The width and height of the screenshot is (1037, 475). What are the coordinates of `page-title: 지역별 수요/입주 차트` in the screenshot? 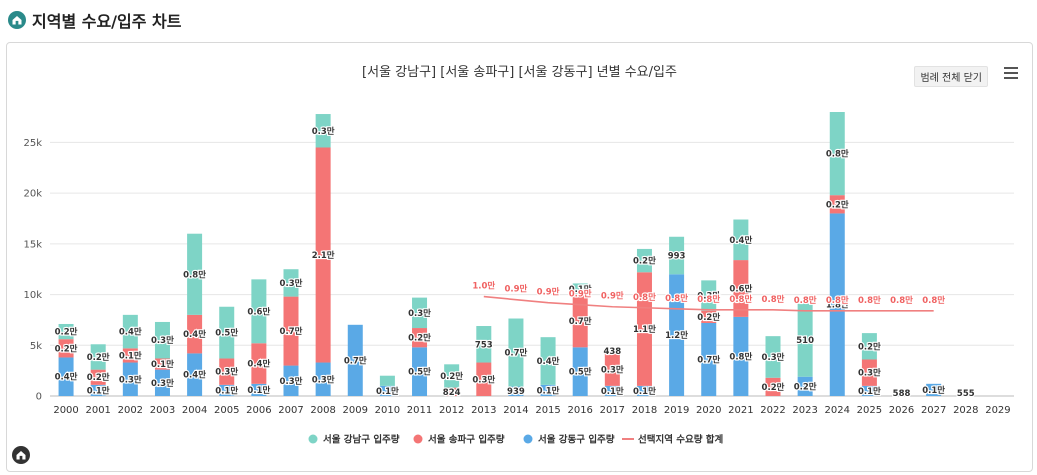 It's located at (107, 21).